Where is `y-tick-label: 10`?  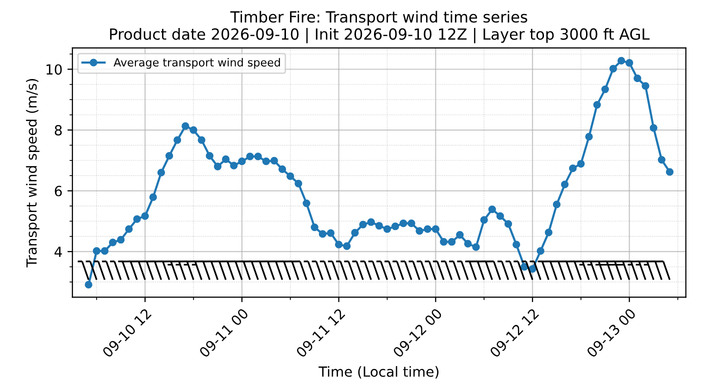 y-tick-label: 10 is located at coordinates (54, 69).